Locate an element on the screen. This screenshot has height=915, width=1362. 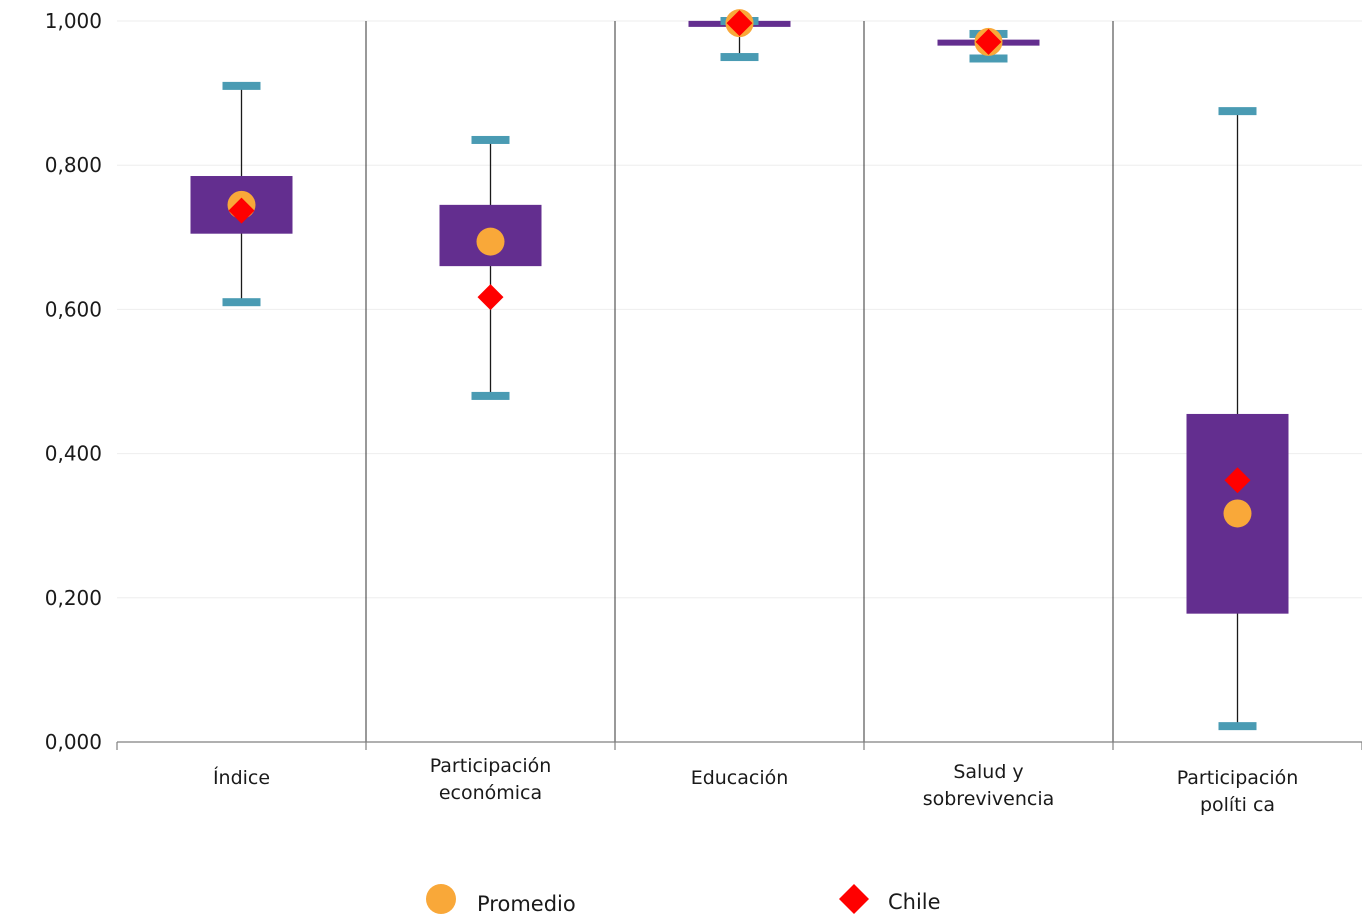
legend-chile-label: Chile is located at coordinates (914, 902).